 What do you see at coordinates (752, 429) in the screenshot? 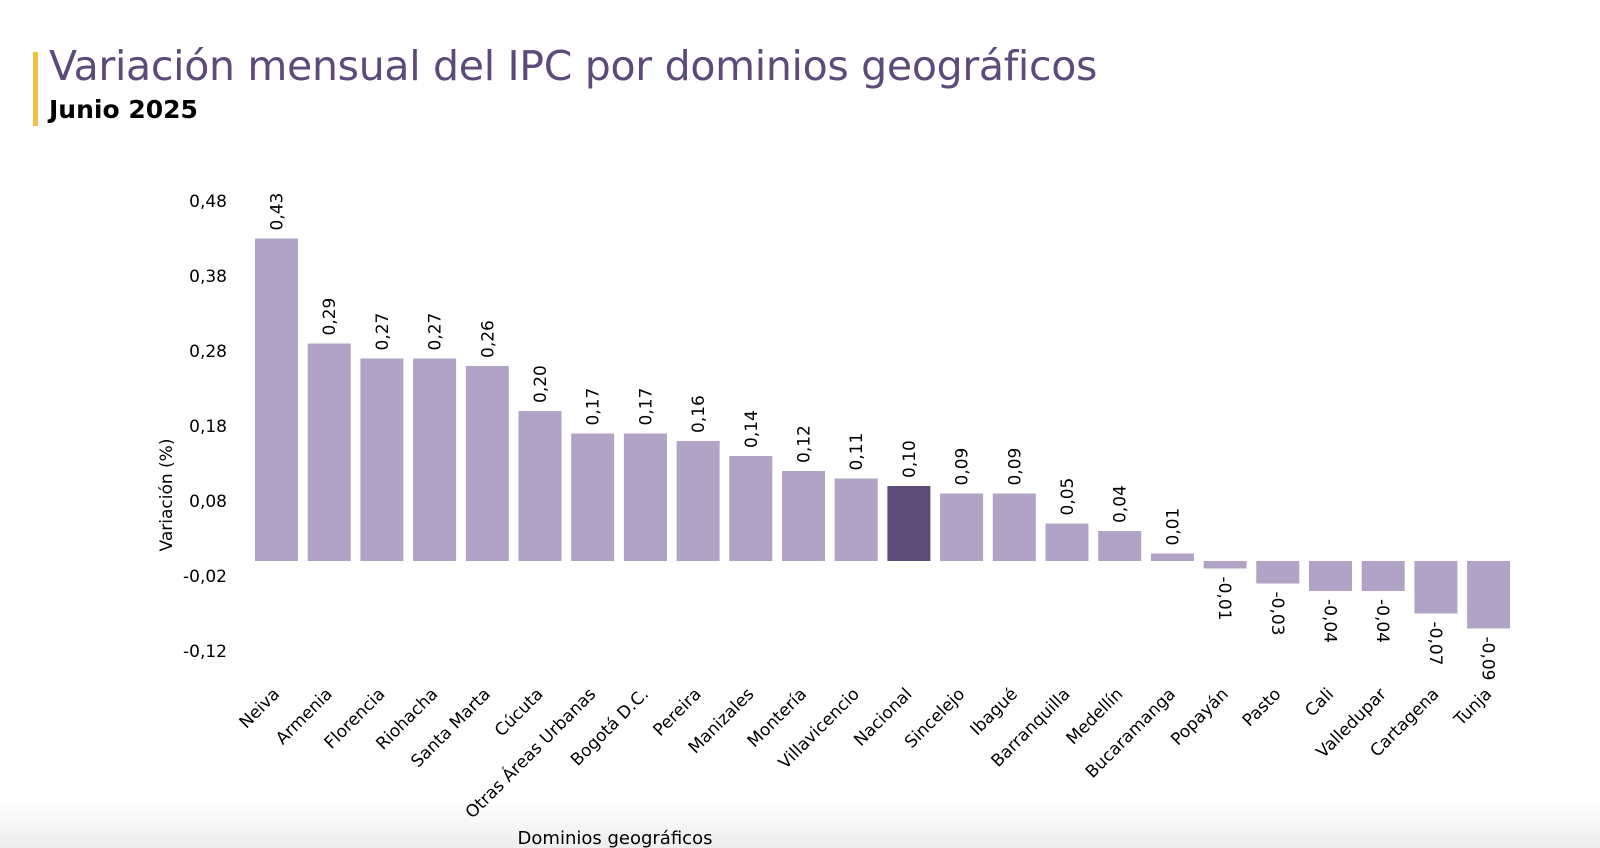
I see `data-label: 0,14` at bounding box center [752, 429].